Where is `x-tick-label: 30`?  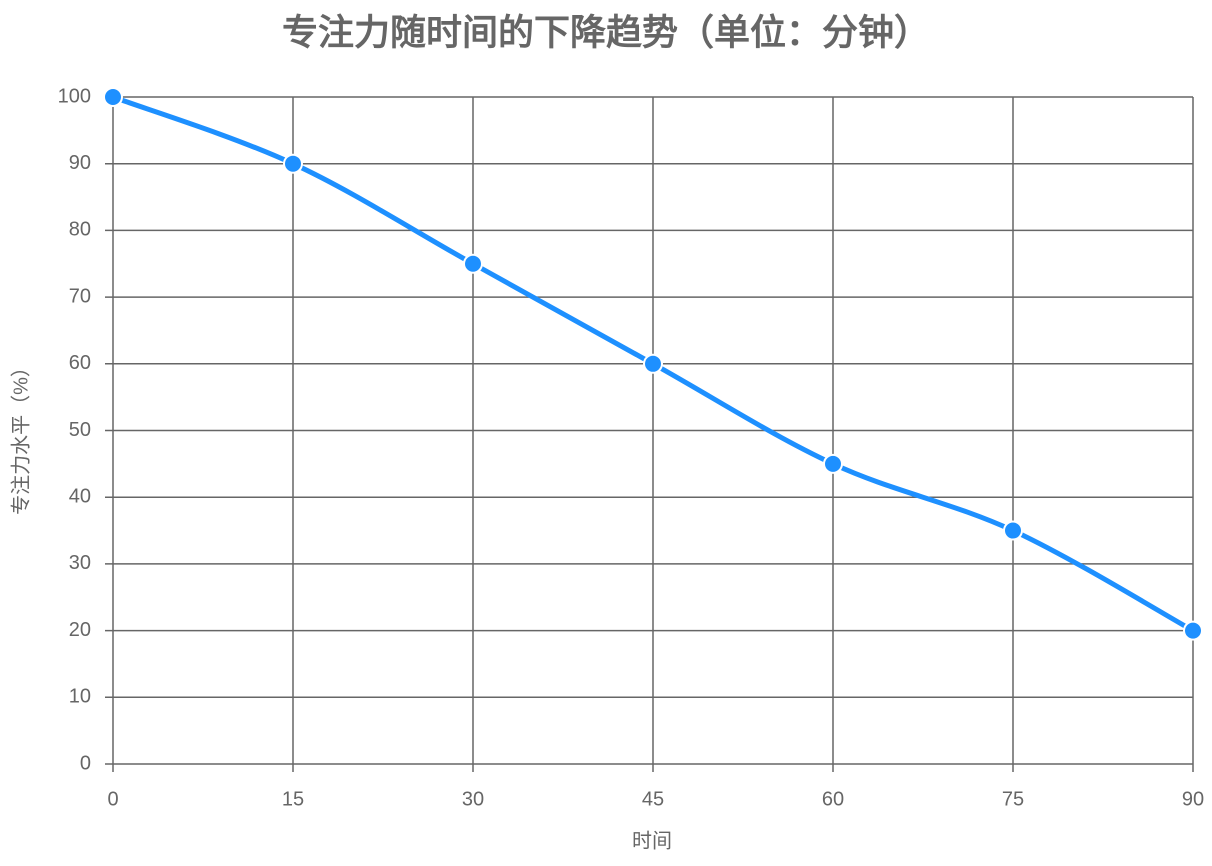
x-tick-label: 30 is located at coordinates (473, 799).